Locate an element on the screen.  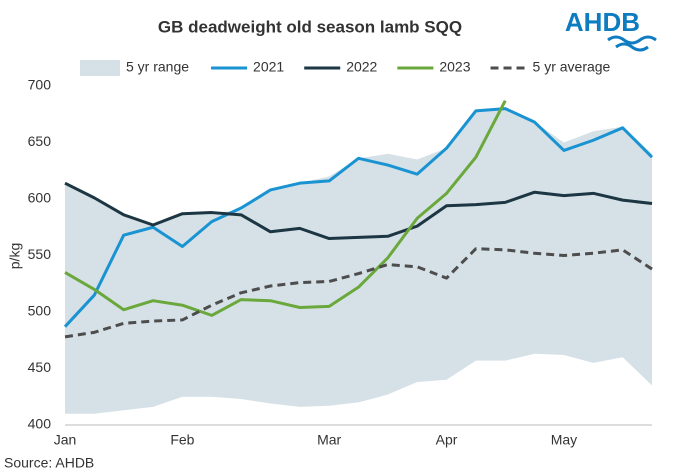
legend-label: 5 yr average is located at coordinates (572, 67).